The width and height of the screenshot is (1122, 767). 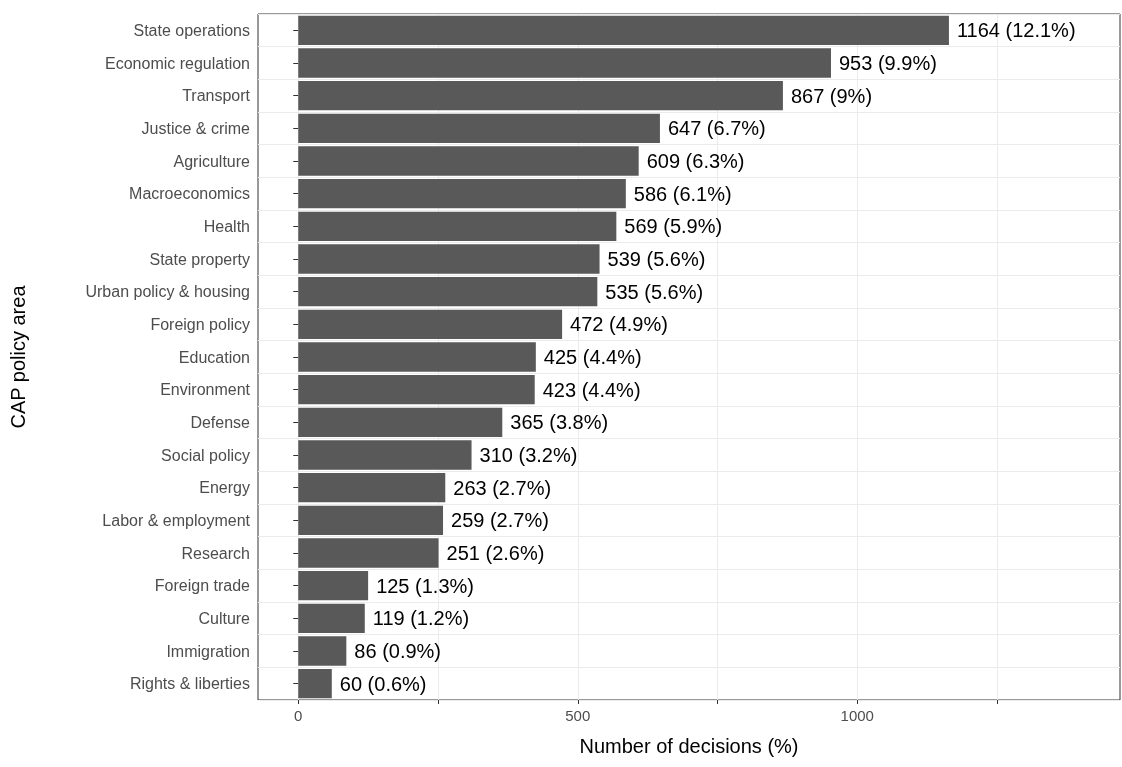 What do you see at coordinates (226, 226) in the screenshot?
I see `y-tick-label: Health` at bounding box center [226, 226].